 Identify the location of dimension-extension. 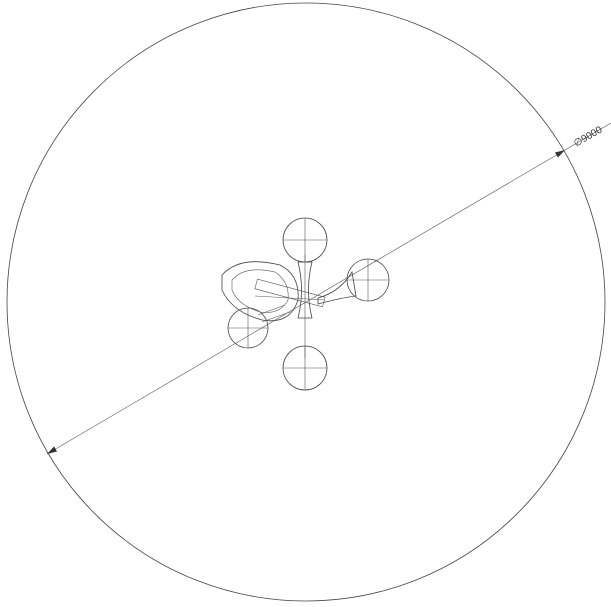
(587, 136).